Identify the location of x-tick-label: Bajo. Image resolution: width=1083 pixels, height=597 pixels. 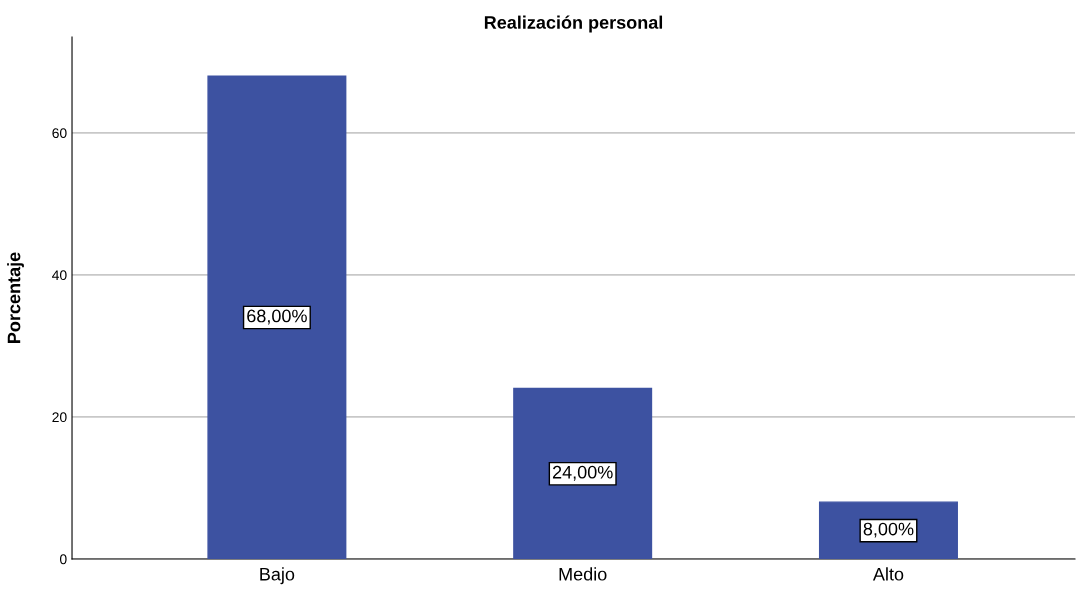
(277, 576).